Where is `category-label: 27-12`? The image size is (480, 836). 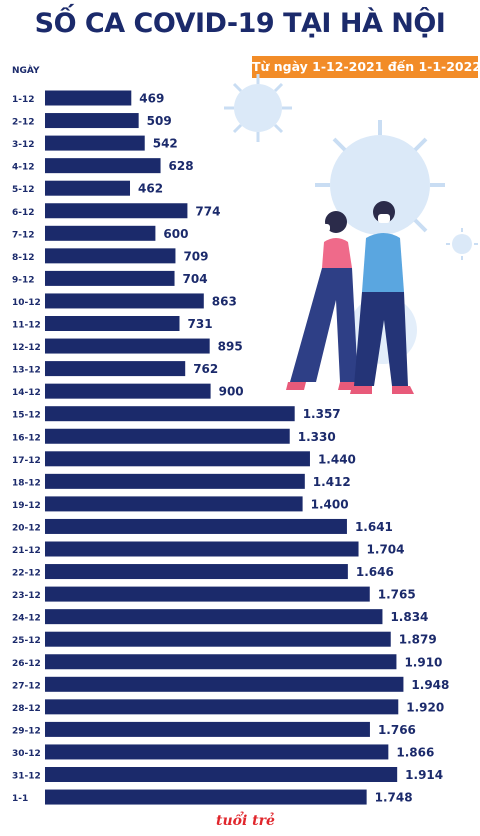
category-label: 27-12 is located at coordinates (26, 686).